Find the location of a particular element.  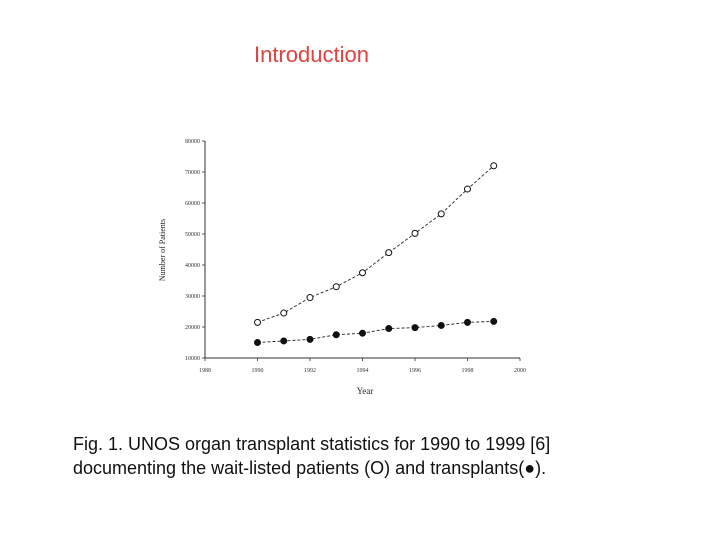

y-tick-label: 10000 is located at coordinates (192, 359).